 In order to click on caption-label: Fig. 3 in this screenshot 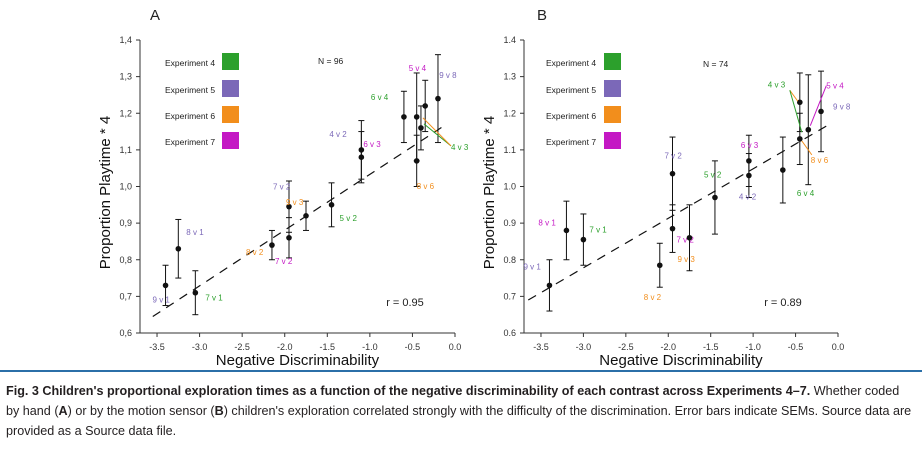, I will do `click(22, 391)`.